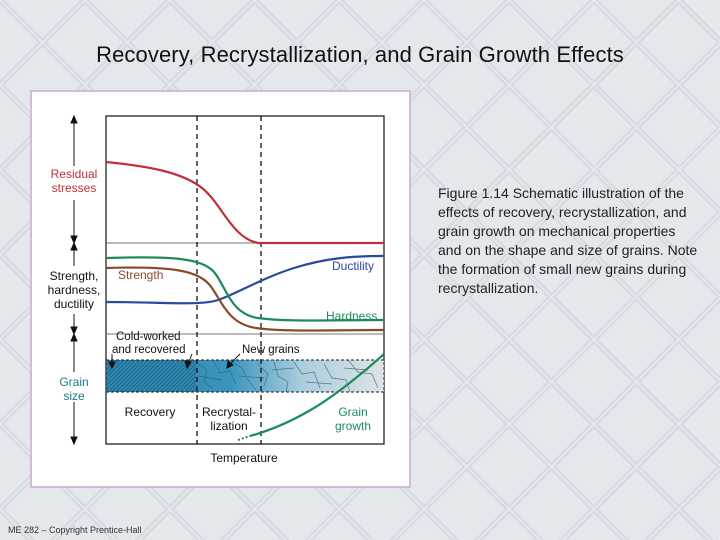 The height and width of the screenshot is (540, 720). What do you see at coordinates (74, 290) in the screenshot?
I see `label-props-2: hardness,` at bounding box center [74, 290].